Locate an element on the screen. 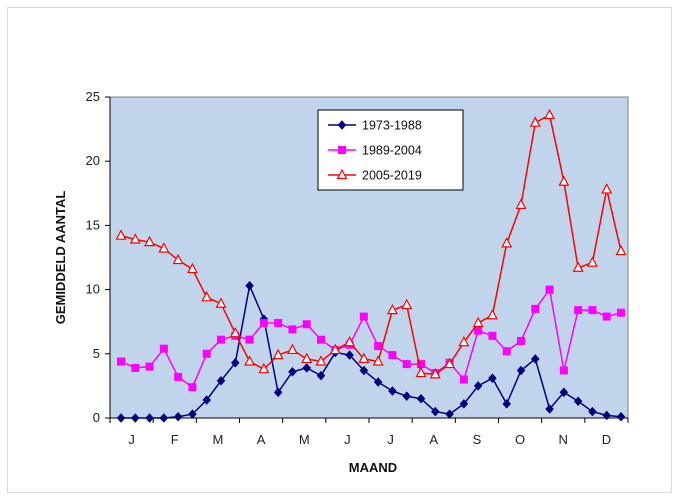  legend-label: 1989-2004 is located at coordinates (392, 151).